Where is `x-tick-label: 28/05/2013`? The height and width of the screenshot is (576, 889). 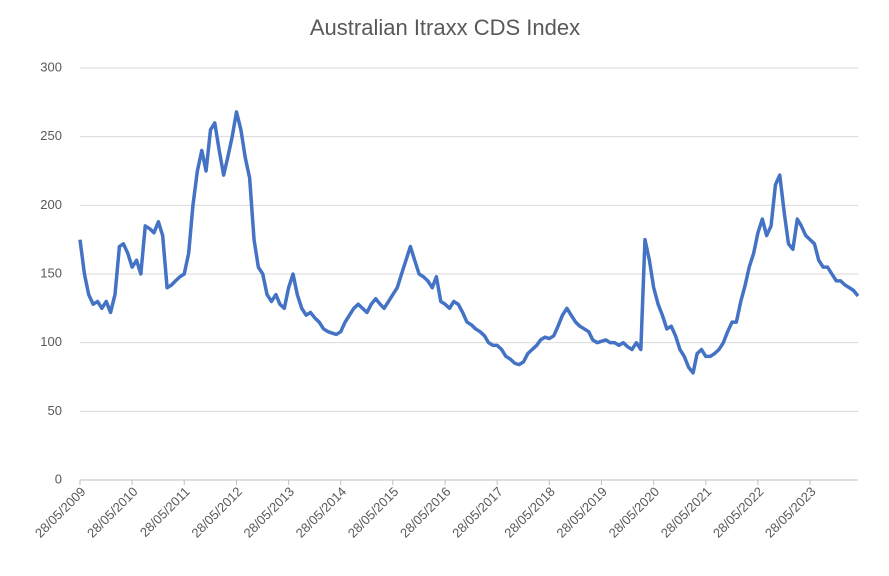 x-tick-label: 28/05/2013 is located at coordinates (269, 512).